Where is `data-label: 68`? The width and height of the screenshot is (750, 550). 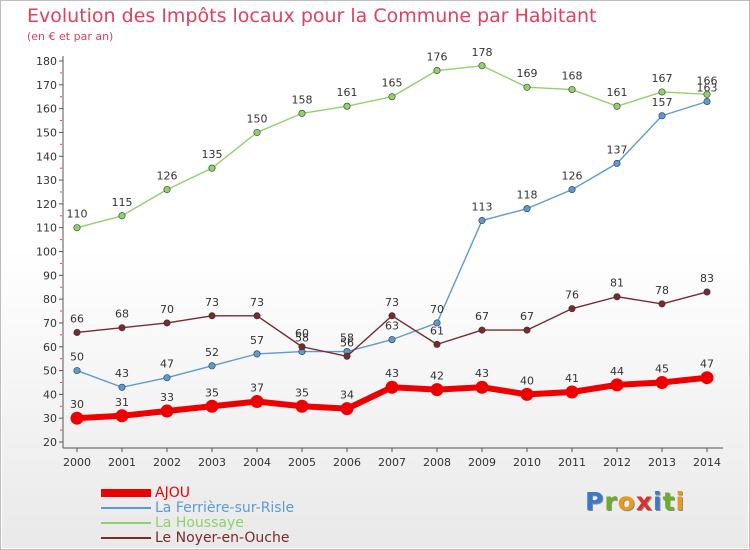
data-label: 68 is located at coordinates (122, 314).